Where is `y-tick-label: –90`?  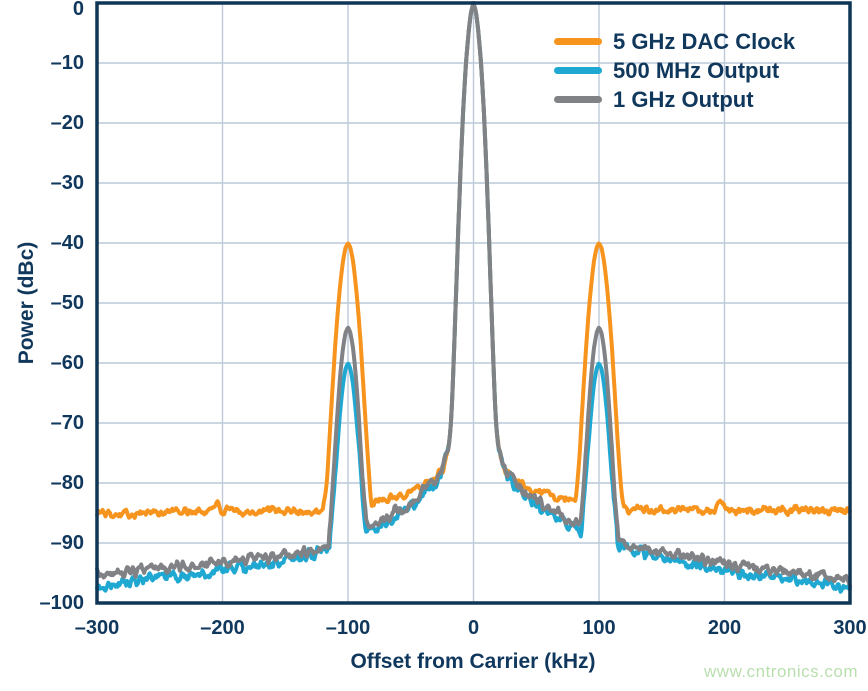 y-tick-label: –90 is located at coordinates (67, 543).